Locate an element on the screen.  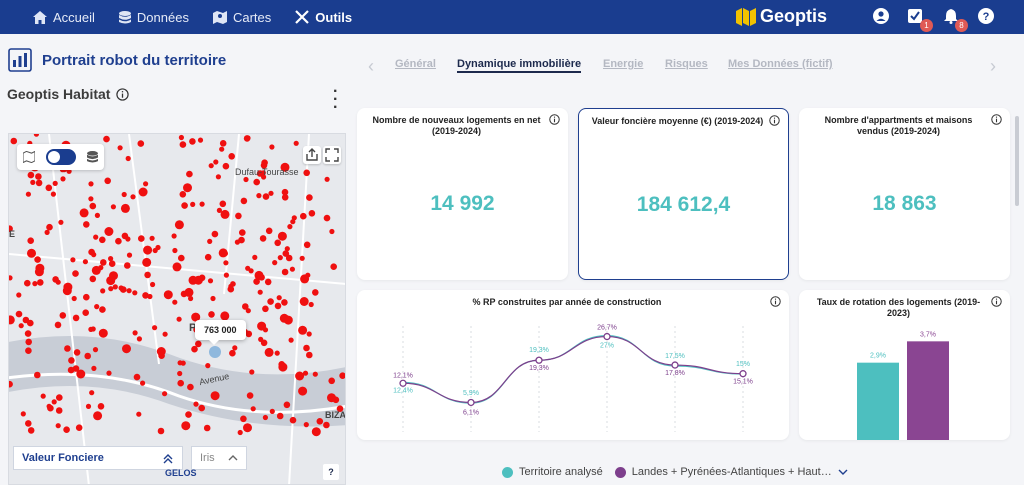
tabs-prev-icon: ‹ is located at coordinates (371, 66).